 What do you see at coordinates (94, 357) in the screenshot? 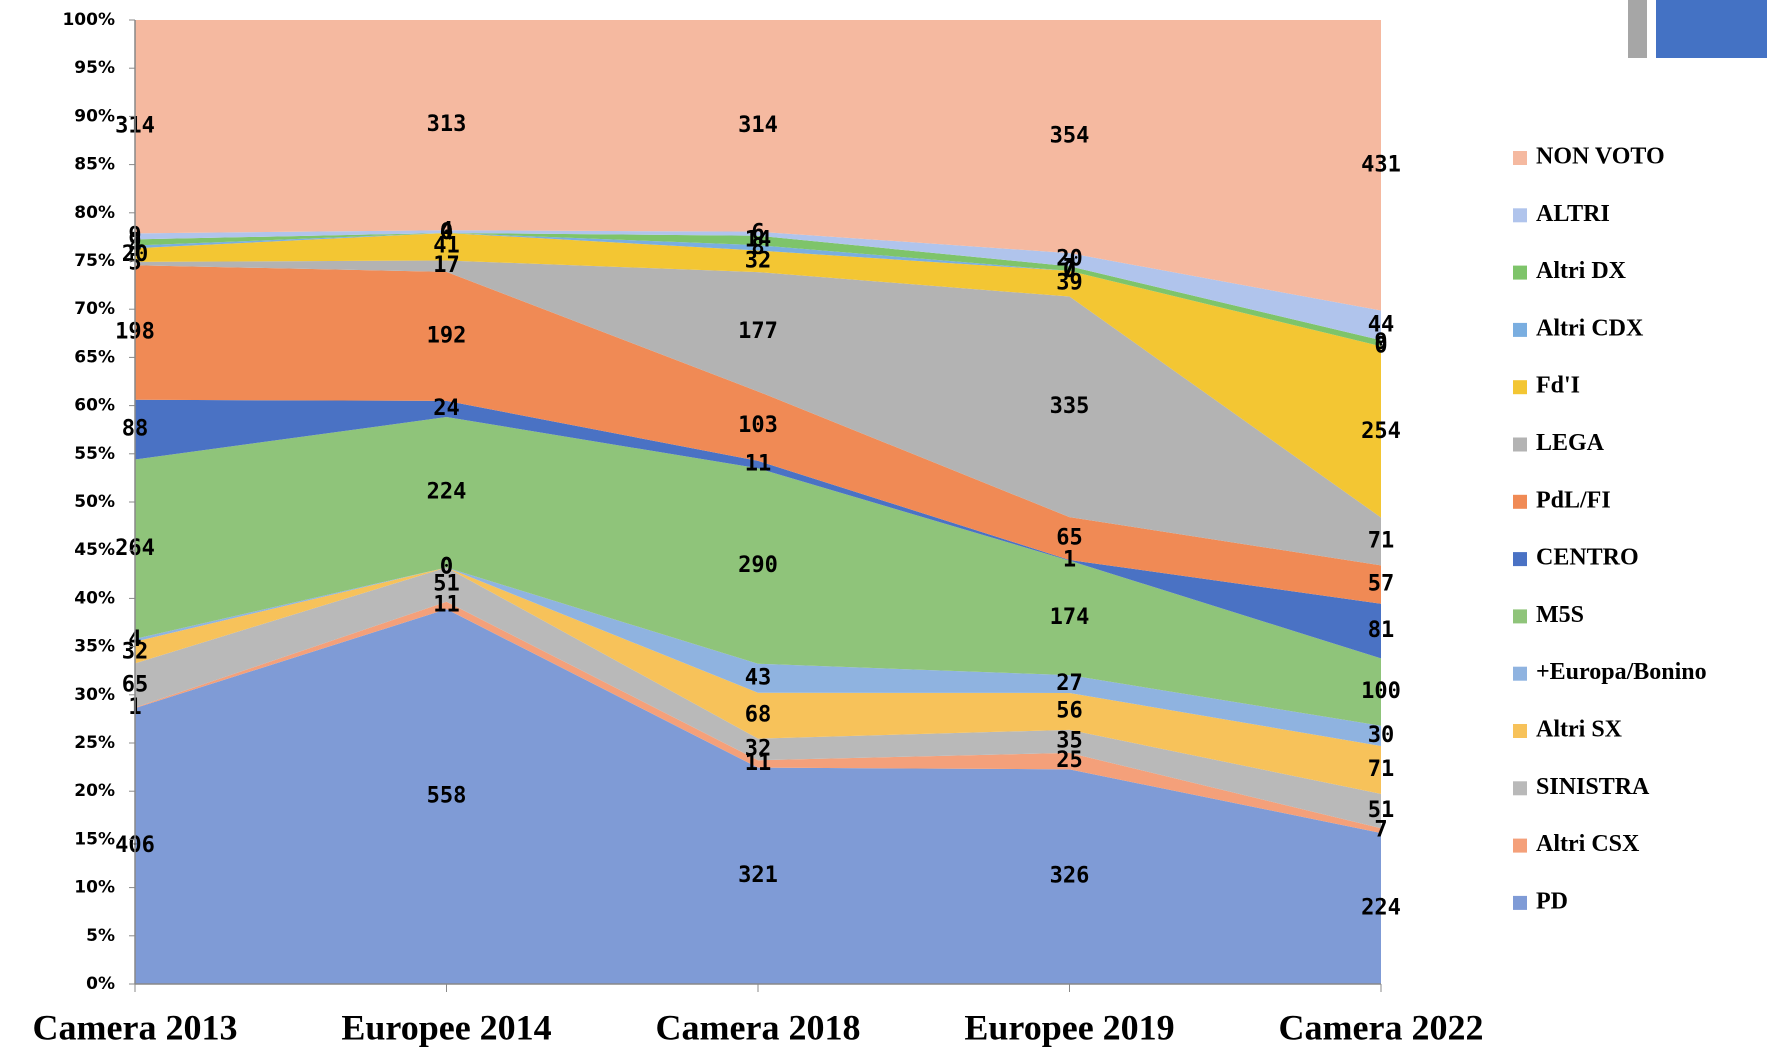
I see `y-tick-label: 65%` at bounding box center [94, 357].